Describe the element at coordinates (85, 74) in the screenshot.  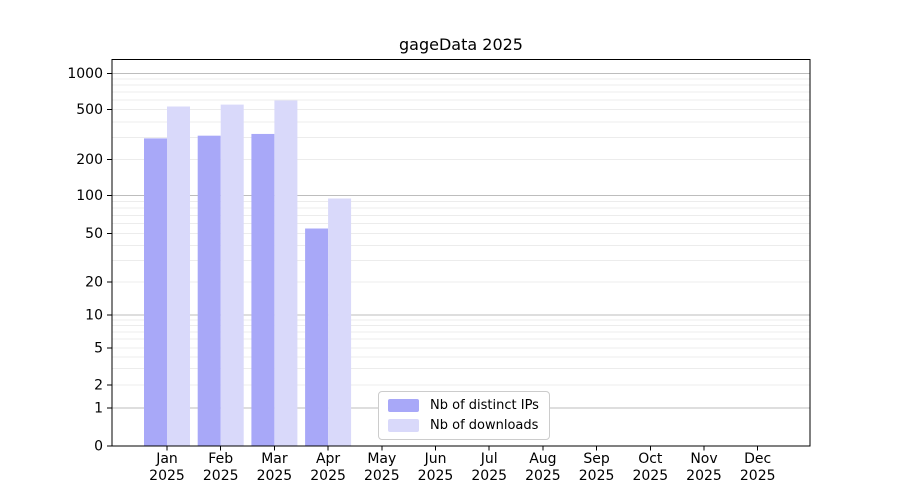
I see `y-tick-label: 1000` at that location.